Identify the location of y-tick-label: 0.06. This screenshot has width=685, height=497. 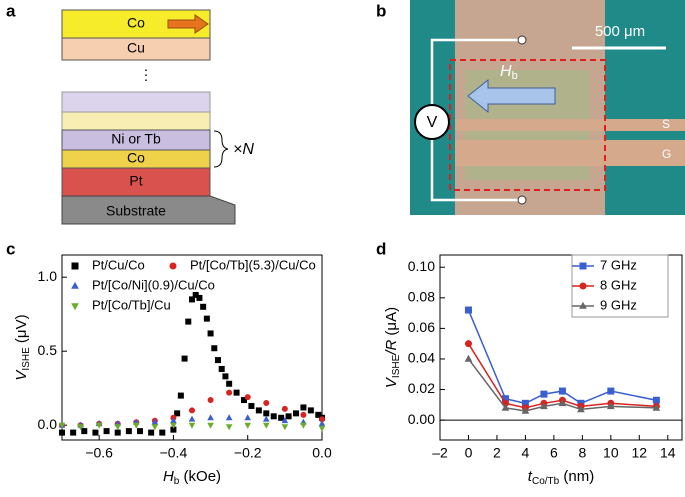
(421, 327).